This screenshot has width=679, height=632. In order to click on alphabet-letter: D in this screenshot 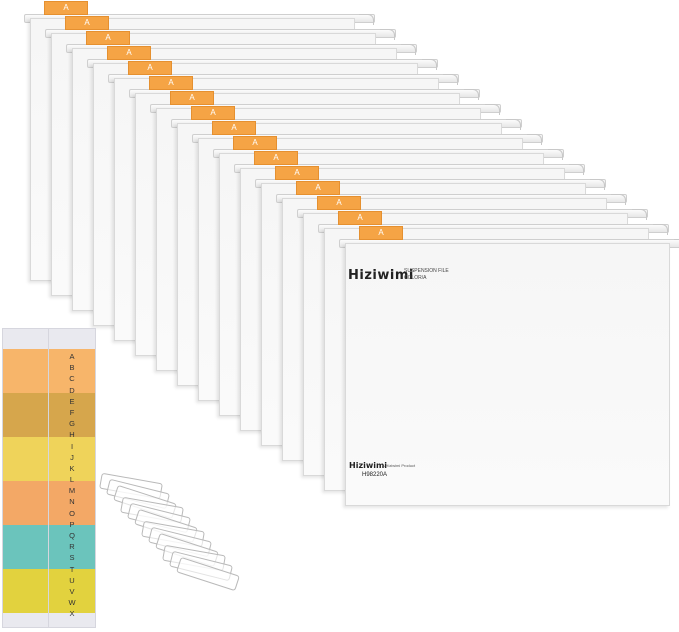, I will do `click(72, 390)`.